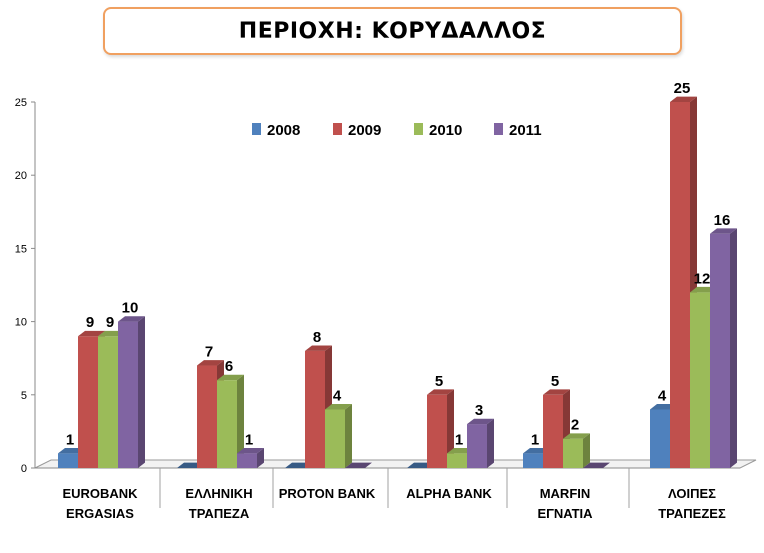  Describe the element at coordinates (70, 439) in the screenshot. I see `data-label-2008-0: 1` at that location.